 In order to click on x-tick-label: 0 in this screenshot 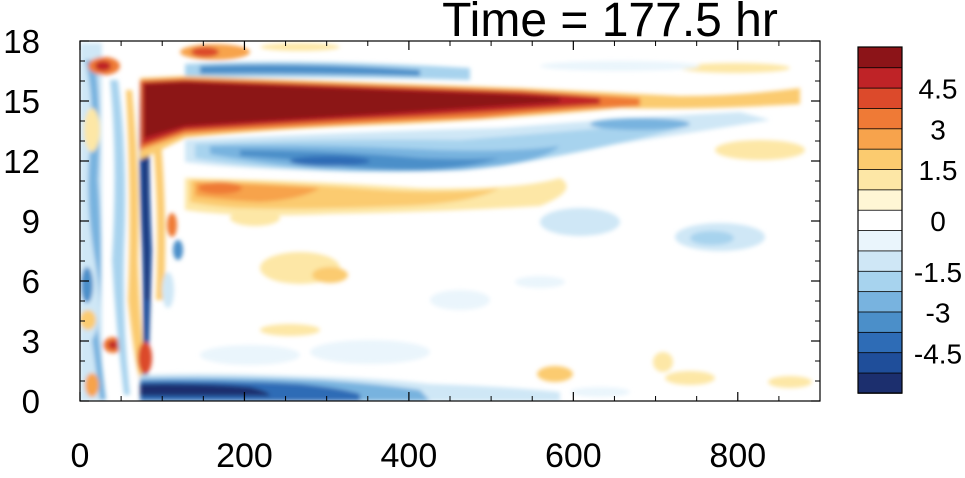, I will do `click(80, 455)`.